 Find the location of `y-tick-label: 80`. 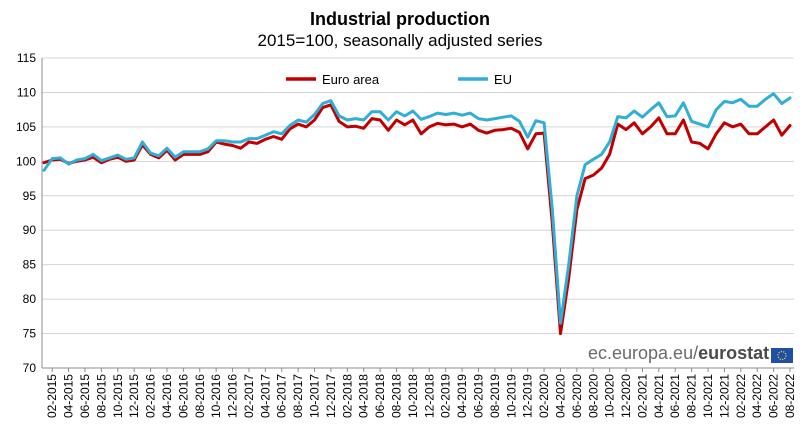

y-tick-label: 80 is located at coordinates (30, 299).